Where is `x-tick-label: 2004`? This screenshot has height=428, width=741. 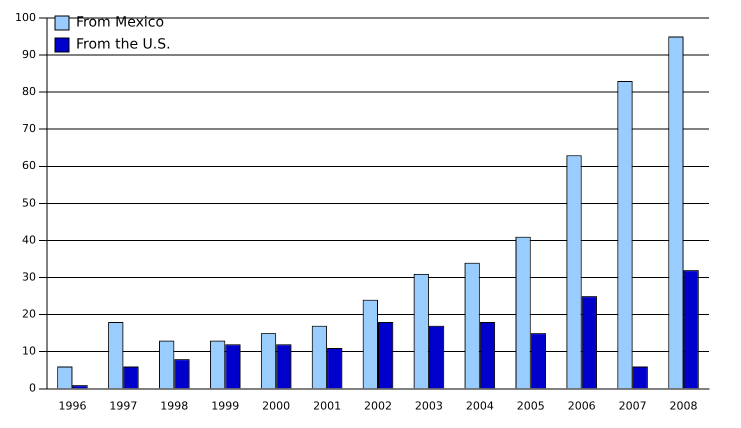
x-tick-label: 2004 is located at coordinates (480, 405).